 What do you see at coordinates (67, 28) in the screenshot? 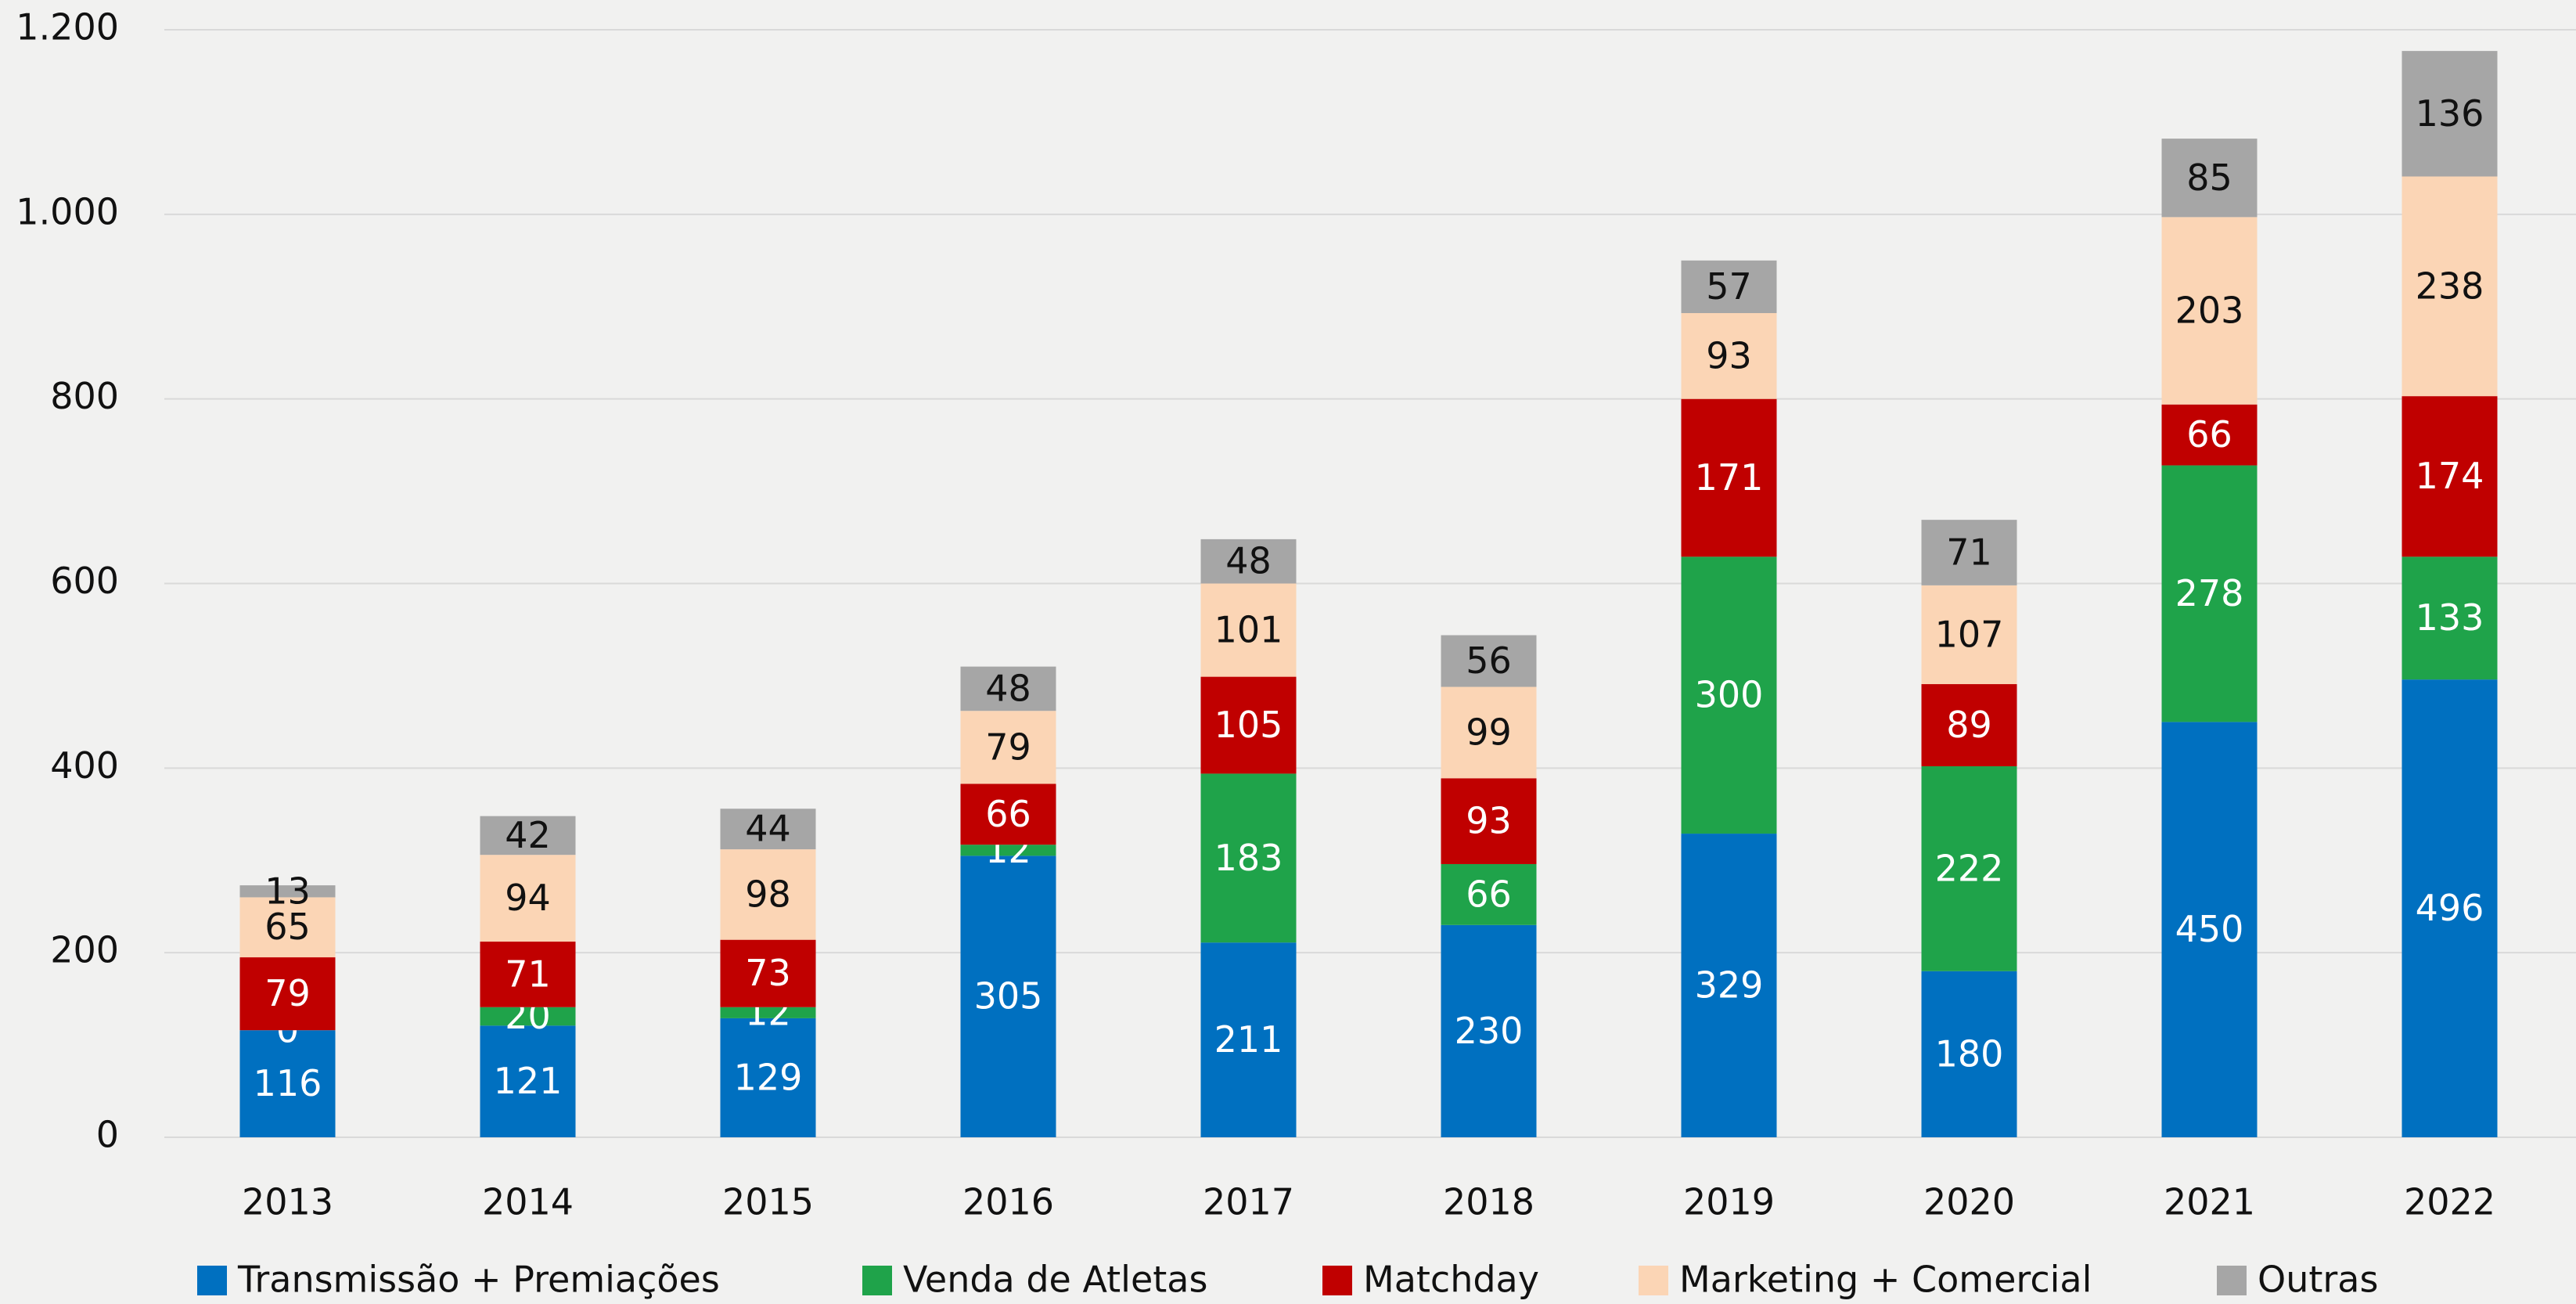
I see `y-tick-label: 1.200` at bounding box center [67, 28].